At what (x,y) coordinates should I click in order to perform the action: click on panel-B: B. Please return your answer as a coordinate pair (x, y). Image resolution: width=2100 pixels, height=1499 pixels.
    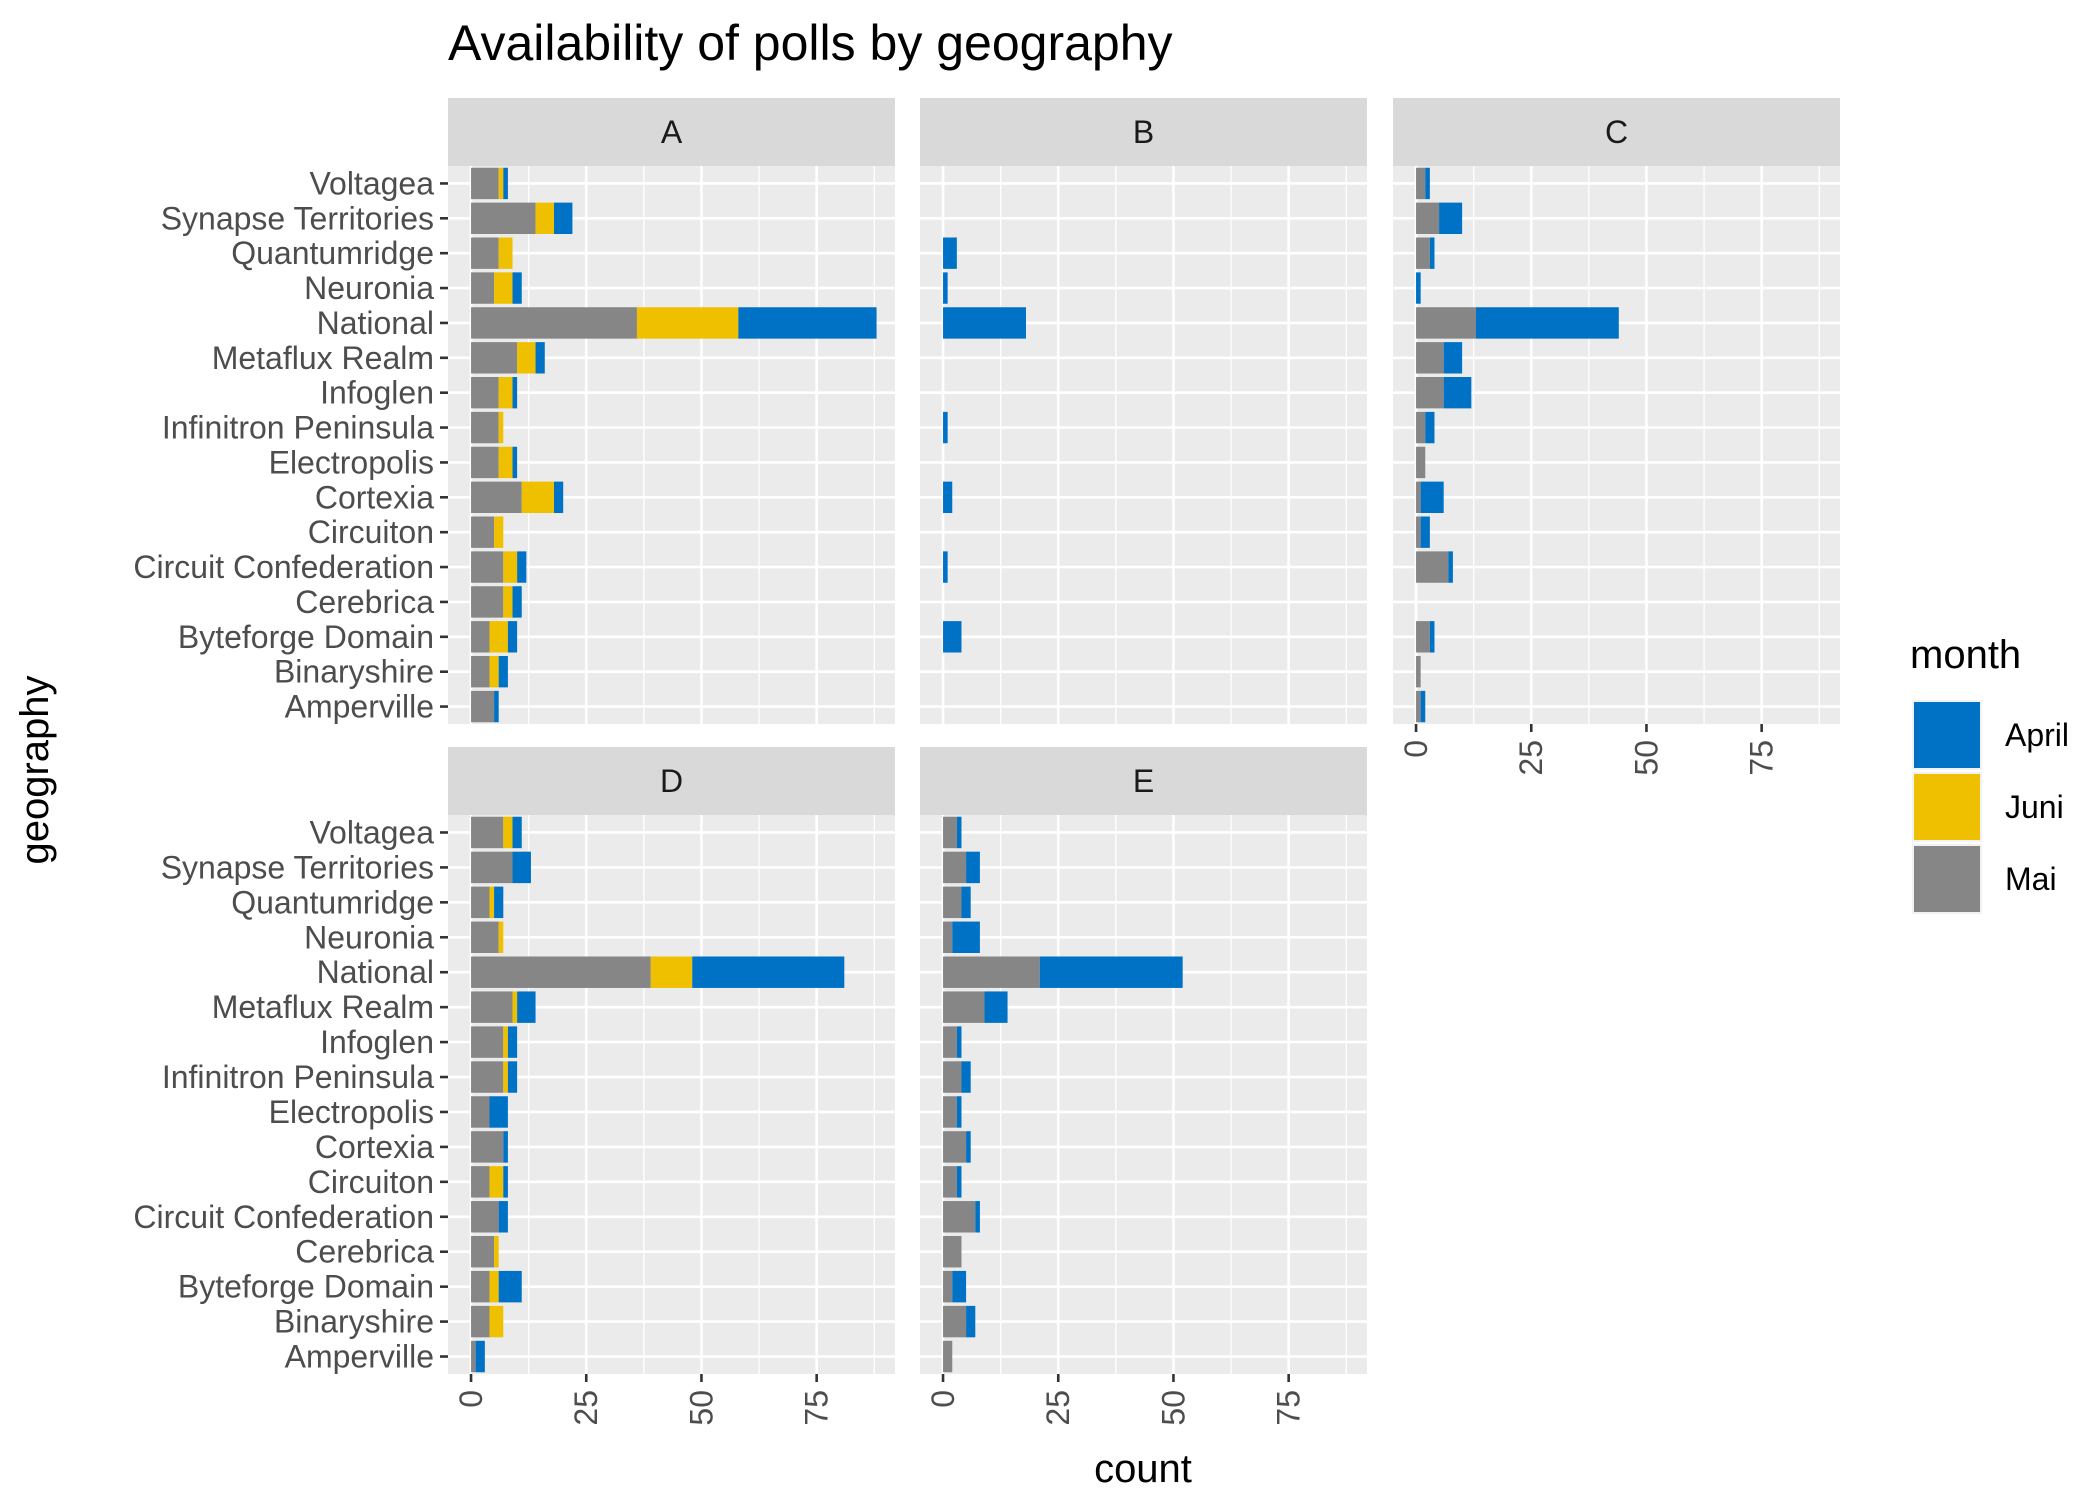
    Looking at the image, I should click on (1143, 411).